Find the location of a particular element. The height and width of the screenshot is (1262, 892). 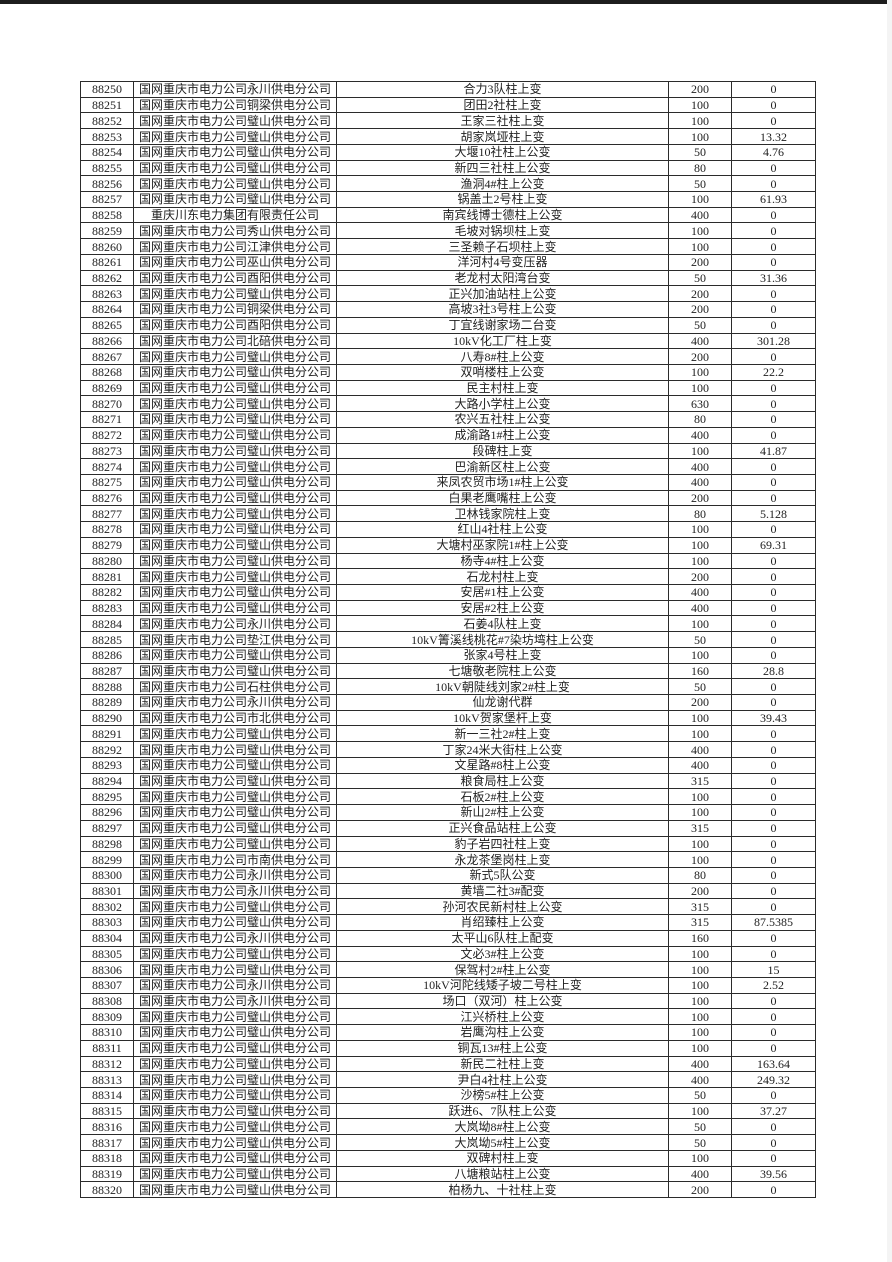

cell-record-id: 88291 is located at coordinates (107, 734).